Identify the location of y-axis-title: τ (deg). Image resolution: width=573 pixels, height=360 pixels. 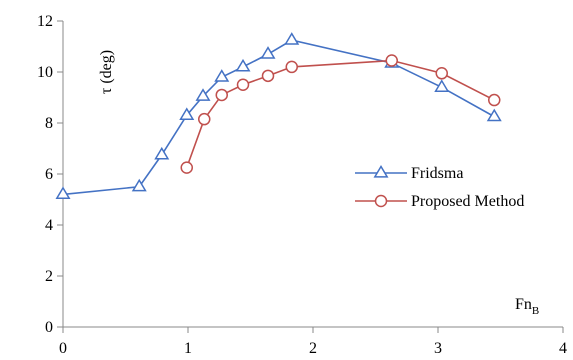
(106, 72).